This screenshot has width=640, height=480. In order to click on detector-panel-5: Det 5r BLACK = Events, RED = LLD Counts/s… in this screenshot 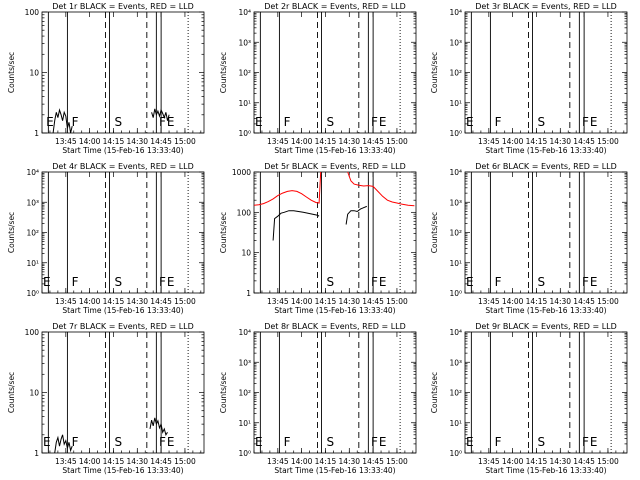, I will do `click(318, 238)`.